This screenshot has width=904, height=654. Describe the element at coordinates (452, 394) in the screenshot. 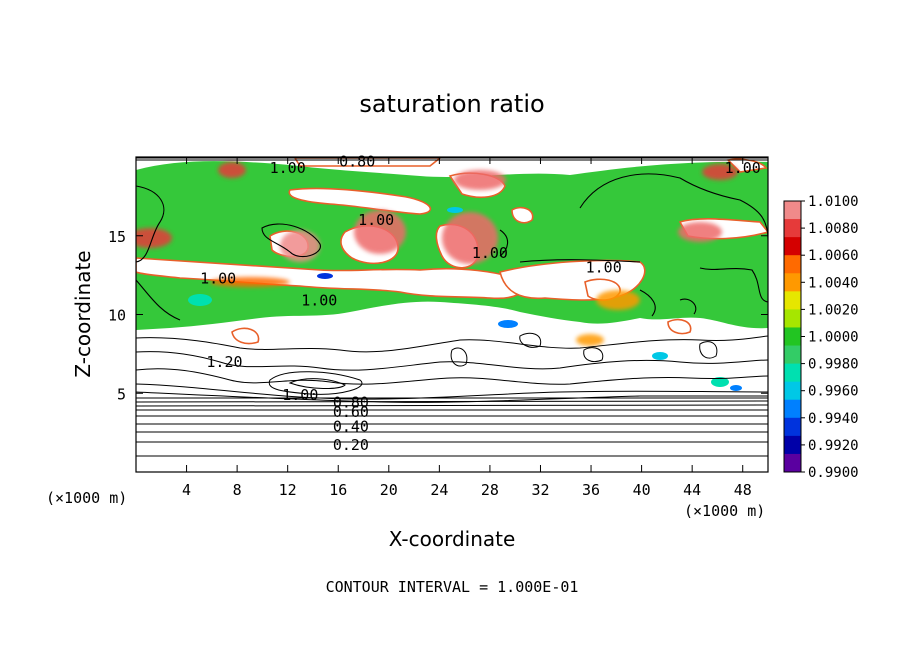

I see `contours-lower` at that location.